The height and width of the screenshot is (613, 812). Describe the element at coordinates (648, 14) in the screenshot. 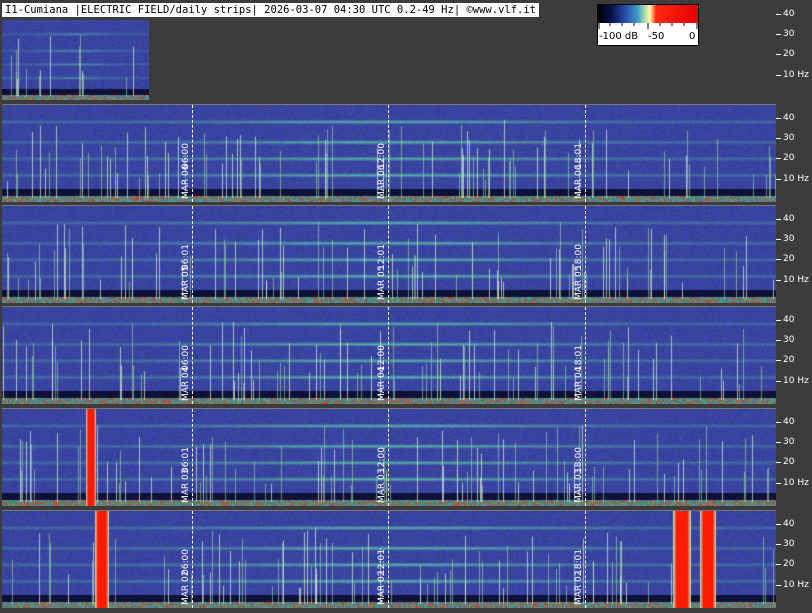

I see `color-scale-gradient` at that location.